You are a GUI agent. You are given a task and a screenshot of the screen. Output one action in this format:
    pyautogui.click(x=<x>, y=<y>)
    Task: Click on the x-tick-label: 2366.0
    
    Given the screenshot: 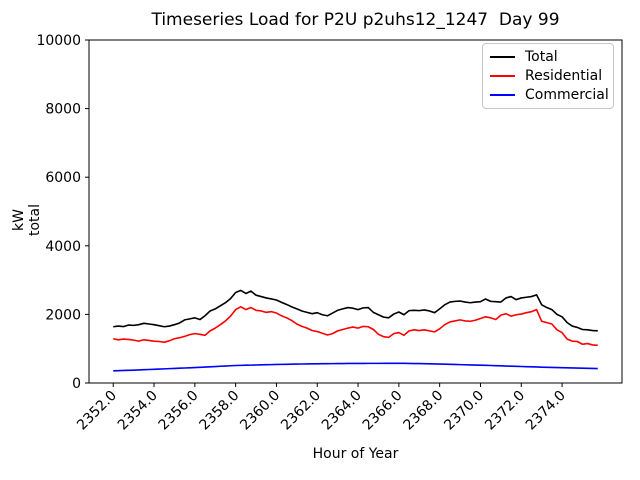 What is the action you would take?
    pyautogui.click(x=383, y=411)
    